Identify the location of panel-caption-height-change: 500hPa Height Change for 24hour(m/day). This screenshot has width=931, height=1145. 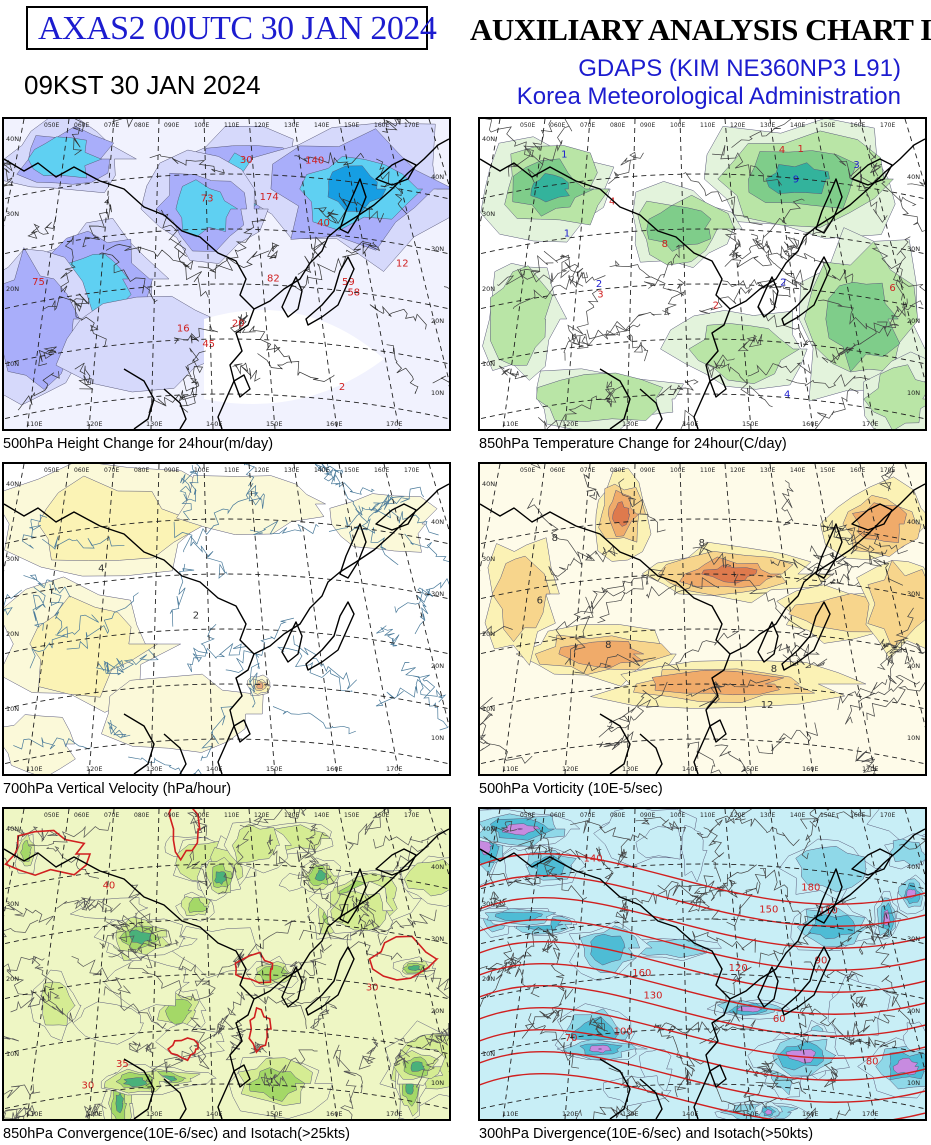
(138, 444).